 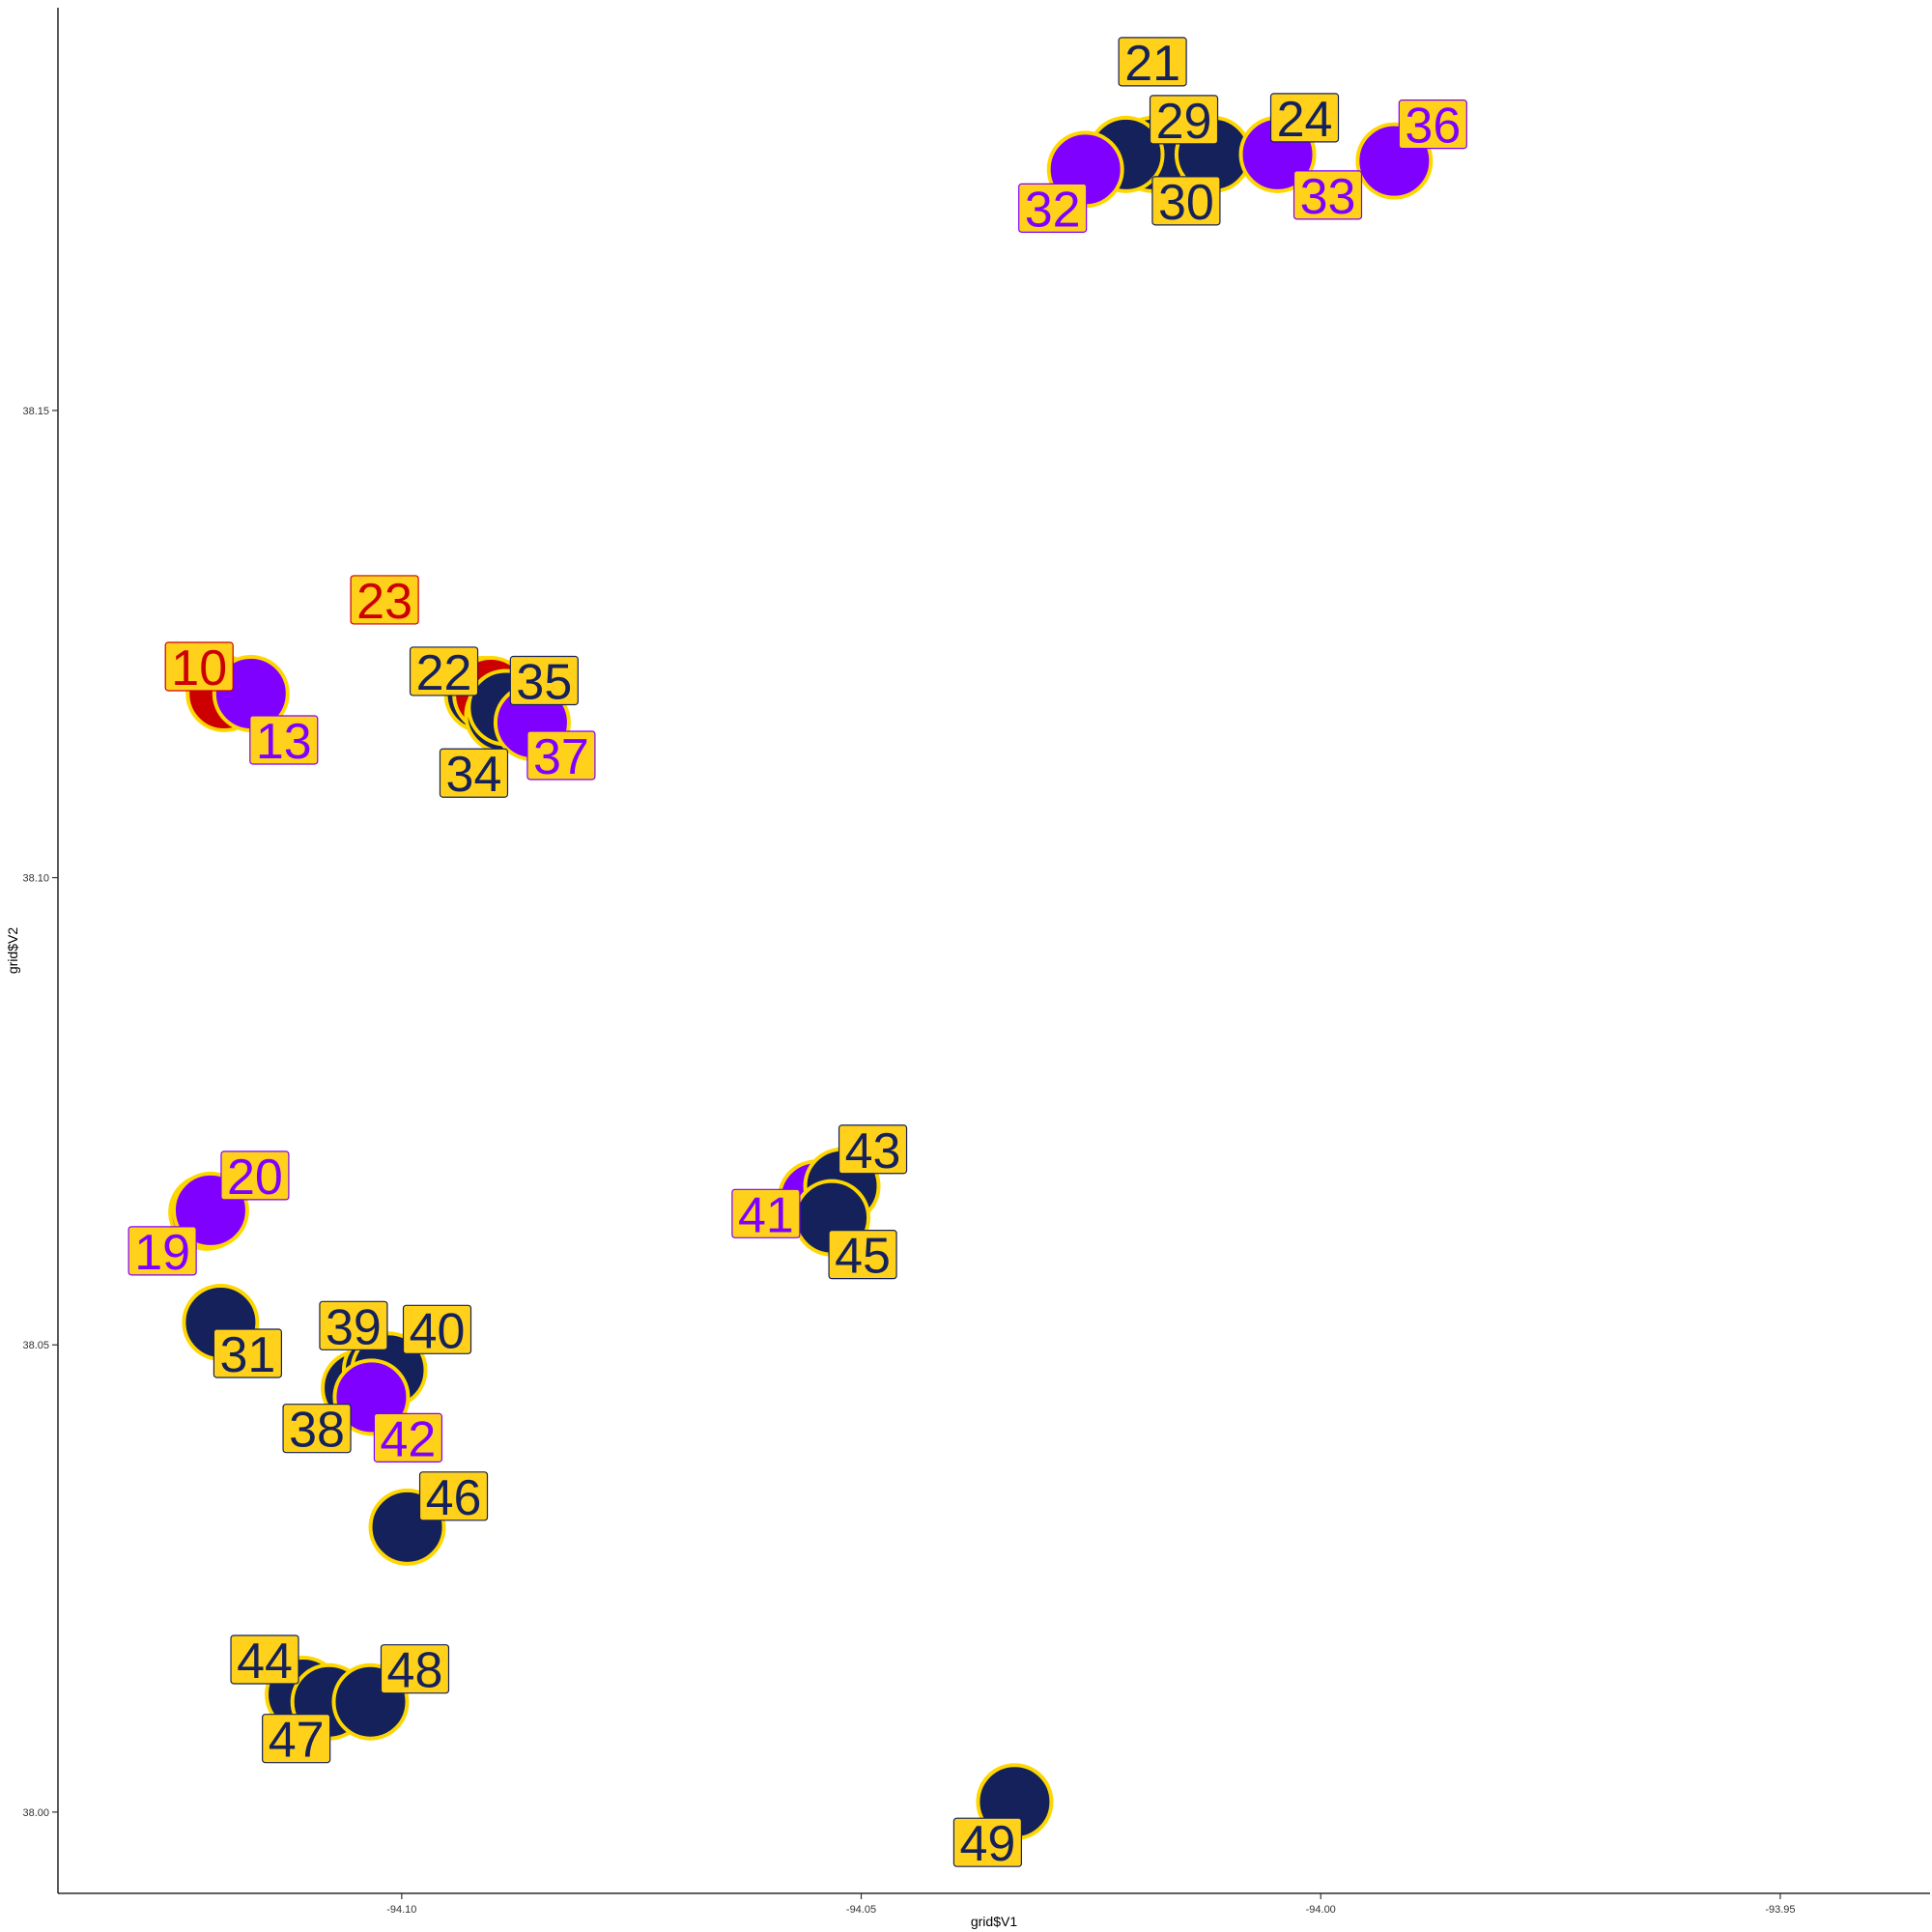 I want to click on point-47-label: 47, so click(x=296, y=1741).